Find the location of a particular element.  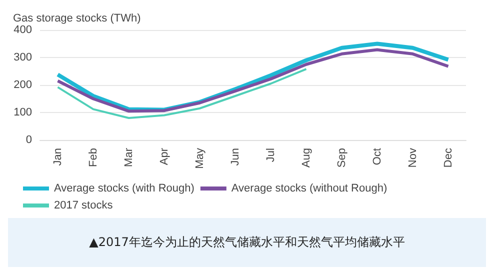

y-tick-label: 300 is located at coordinates (23, 58).